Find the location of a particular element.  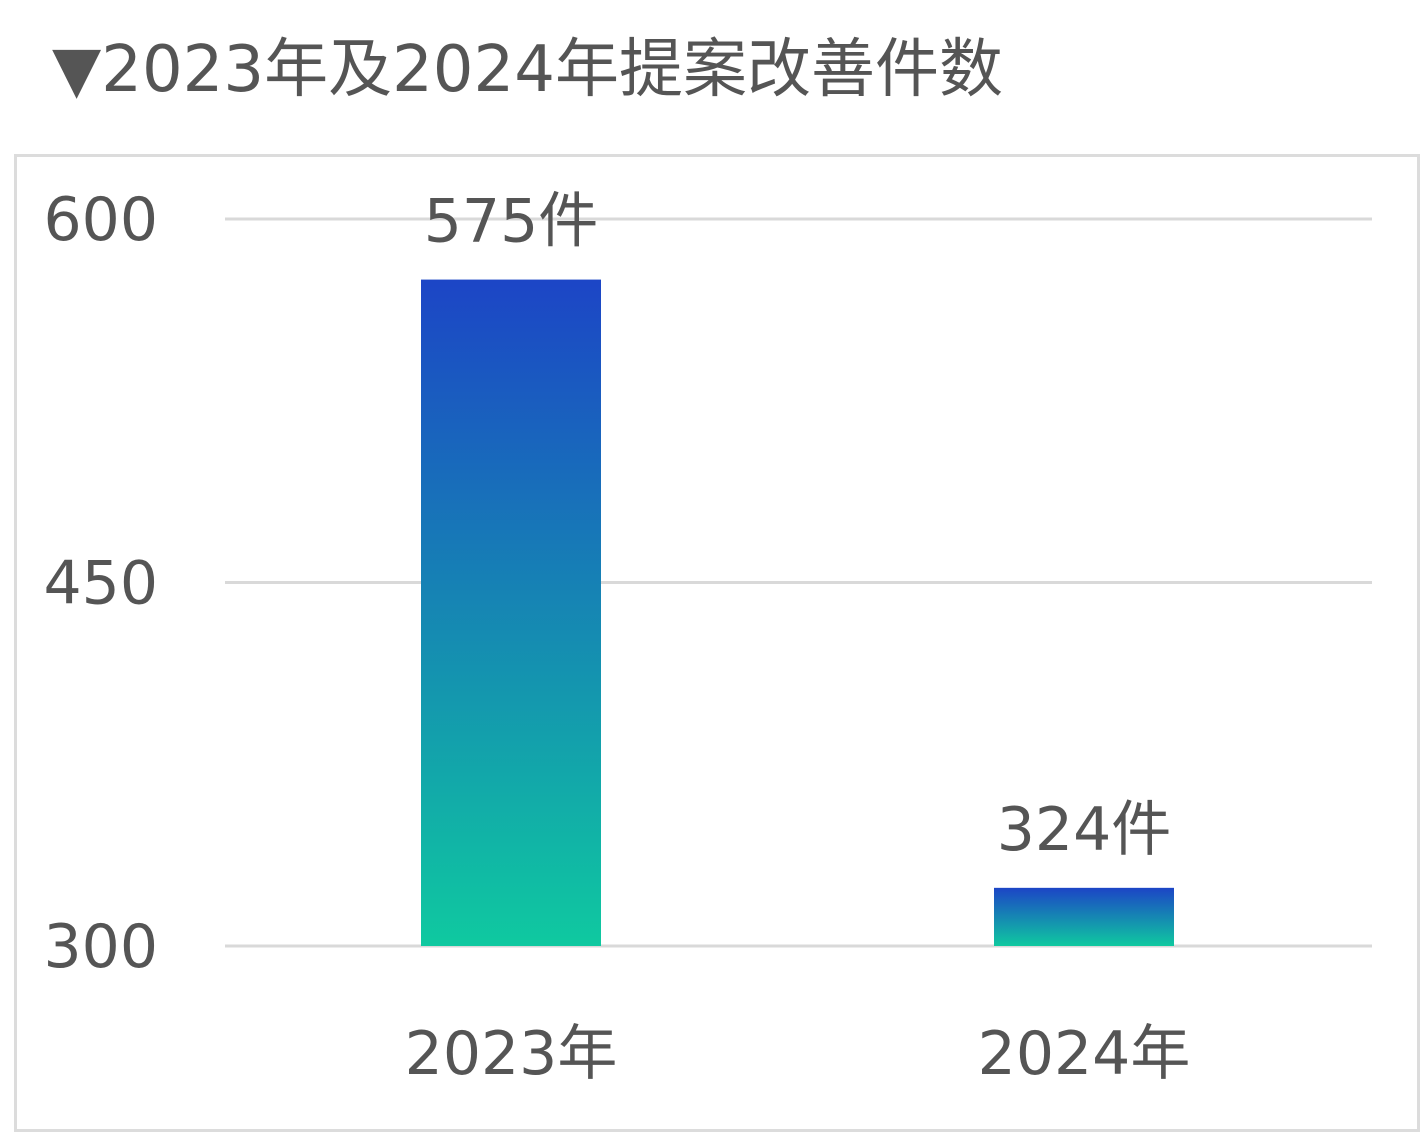

bar-data-label: 575件 is located at coordinates (511, 222).